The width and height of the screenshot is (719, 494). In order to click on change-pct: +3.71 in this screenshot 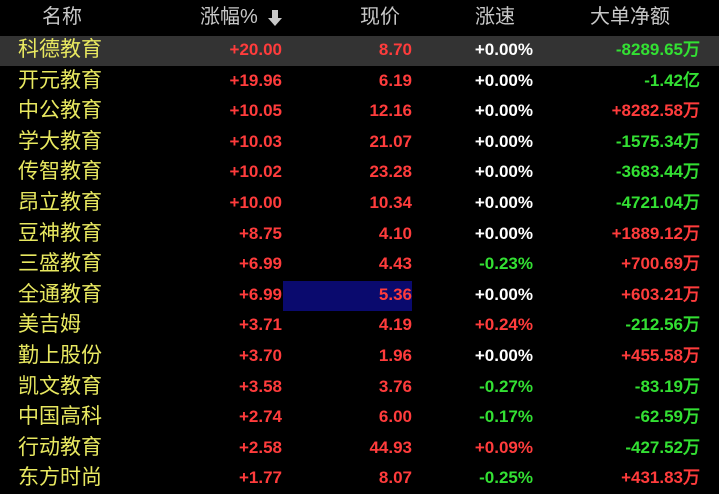, I will do `click(260, 325)`.